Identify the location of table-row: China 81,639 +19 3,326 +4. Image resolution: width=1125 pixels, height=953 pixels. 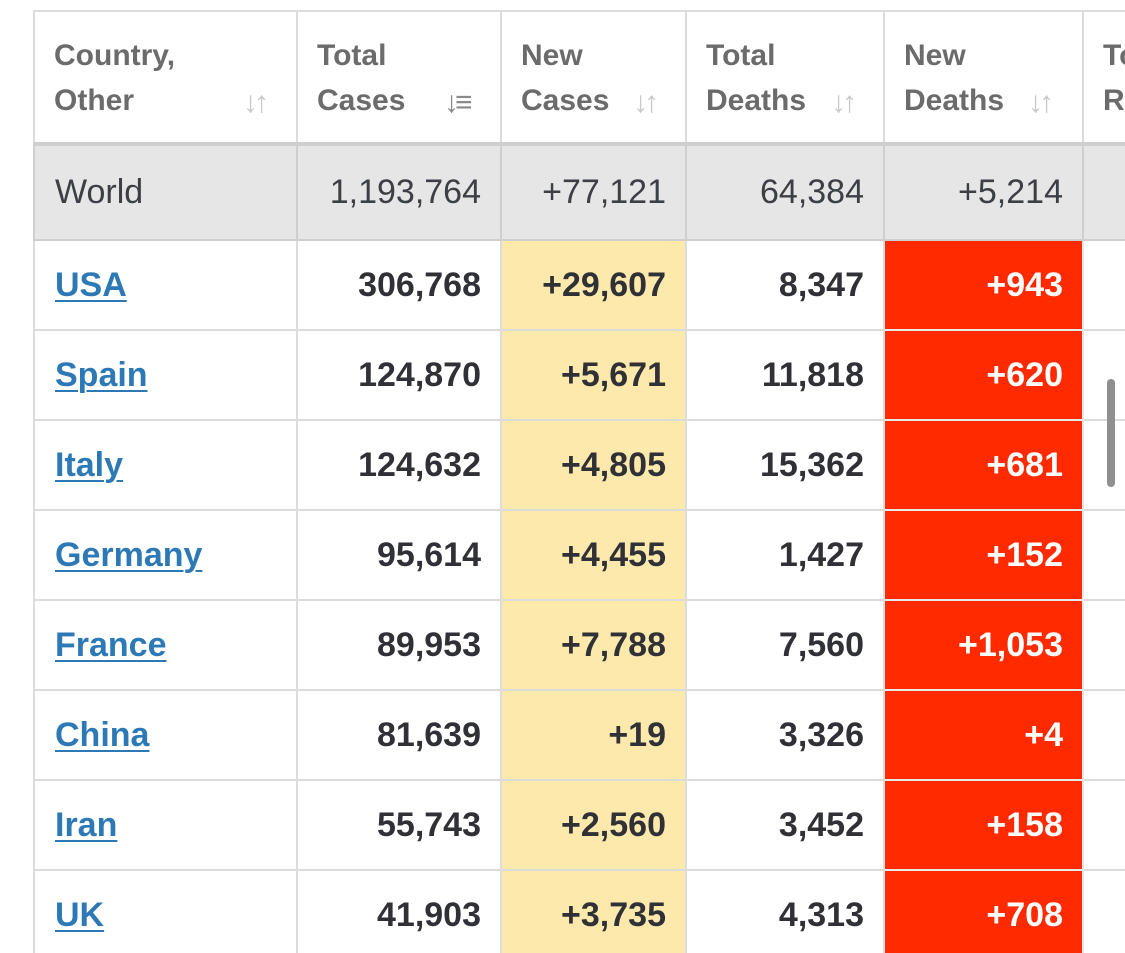
(579, 735).